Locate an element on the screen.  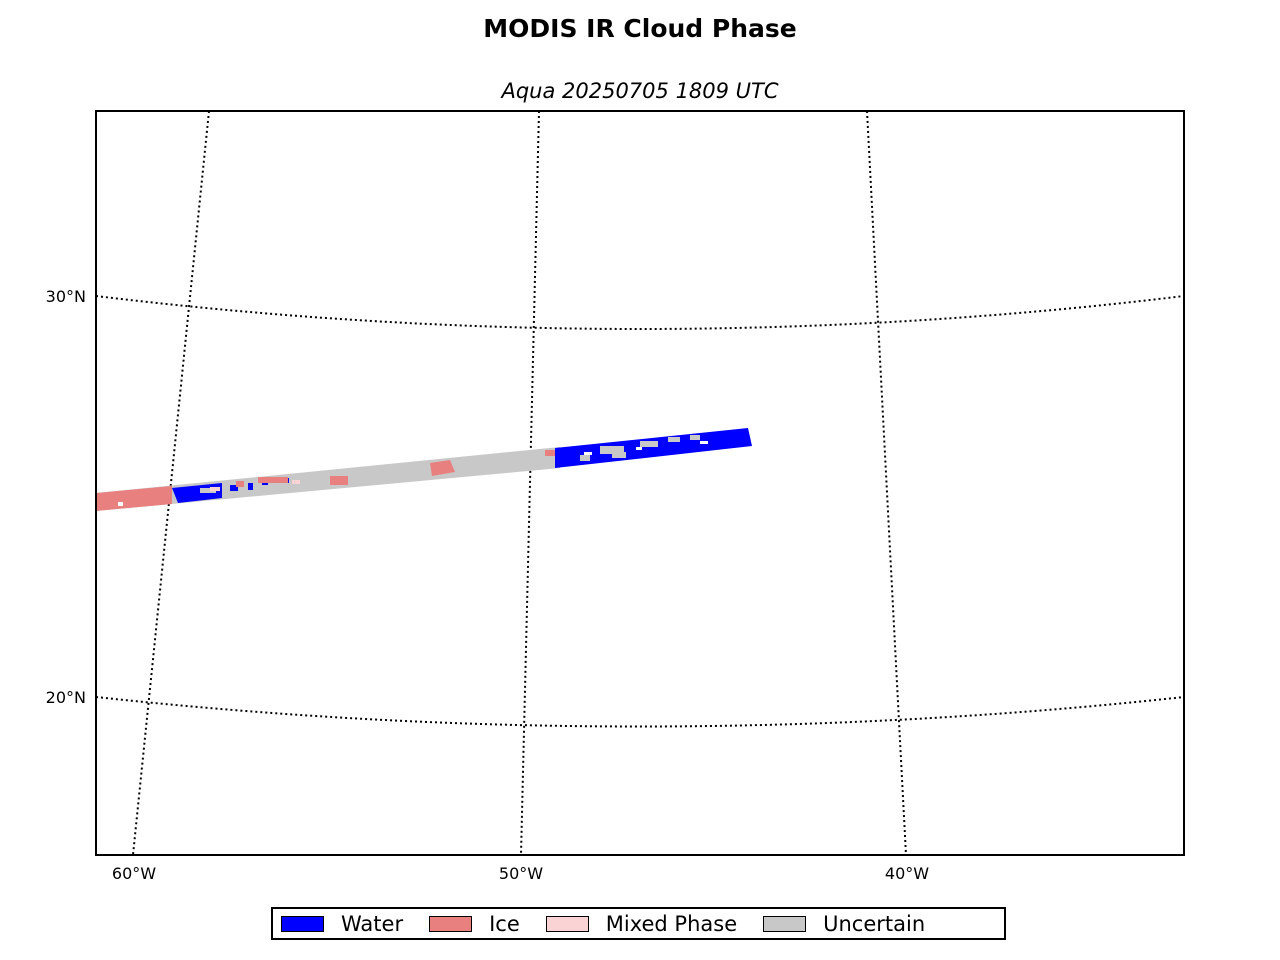
legend-item-ice: Ice is located at coordinates (474, 924).